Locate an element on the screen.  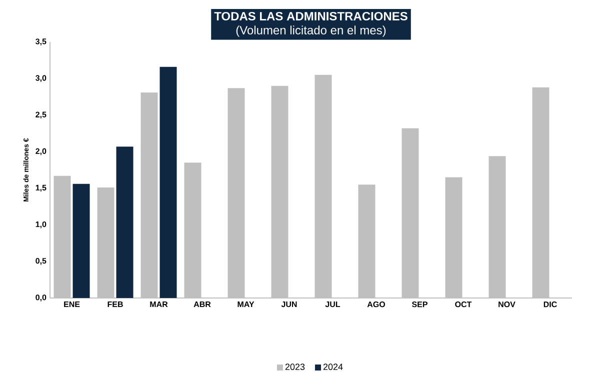
legend-label: 2024 is located at coordinates (333, 367).